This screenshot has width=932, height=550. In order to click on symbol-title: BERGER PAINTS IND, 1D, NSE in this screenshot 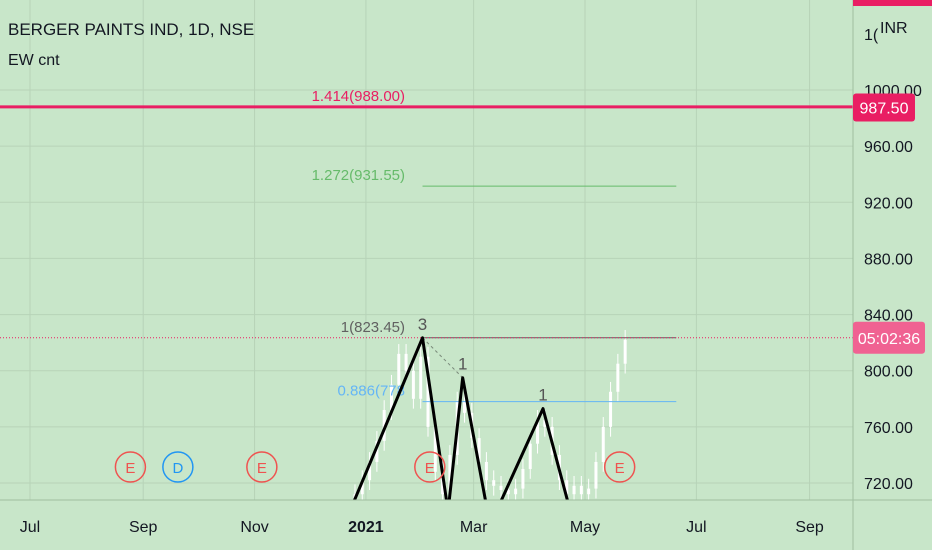, I will do `click(131, 29)`.